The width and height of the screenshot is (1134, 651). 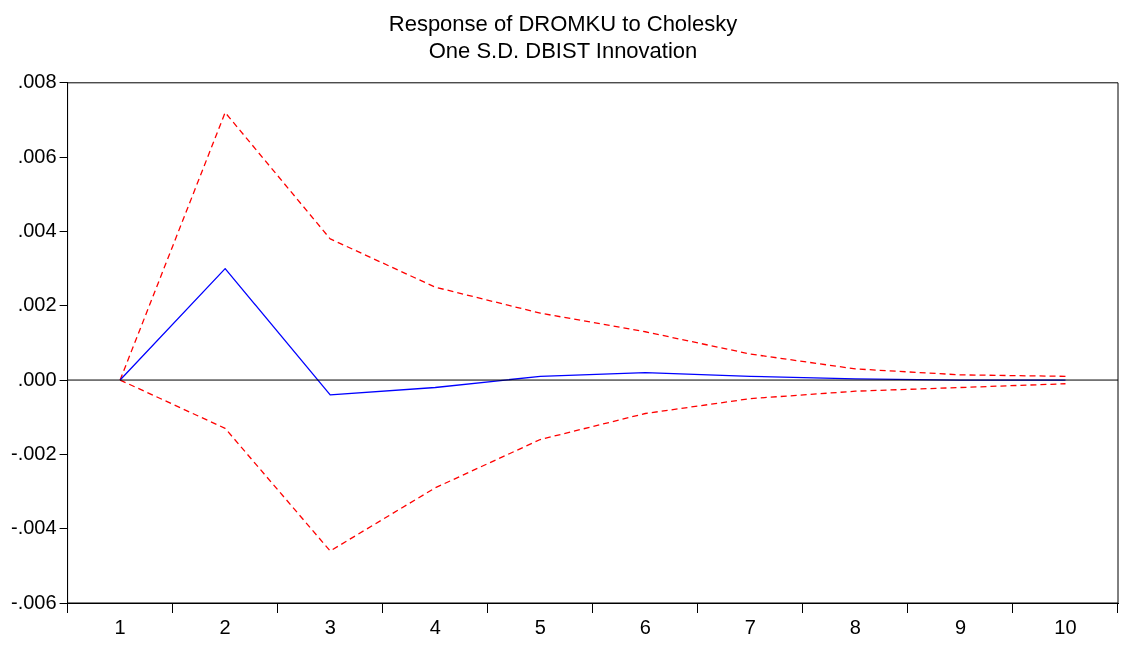 What do you see at coordinates (540, 626) in the screenshot?
I see `x-tick-label: 5` at bounding box center [540, 626].